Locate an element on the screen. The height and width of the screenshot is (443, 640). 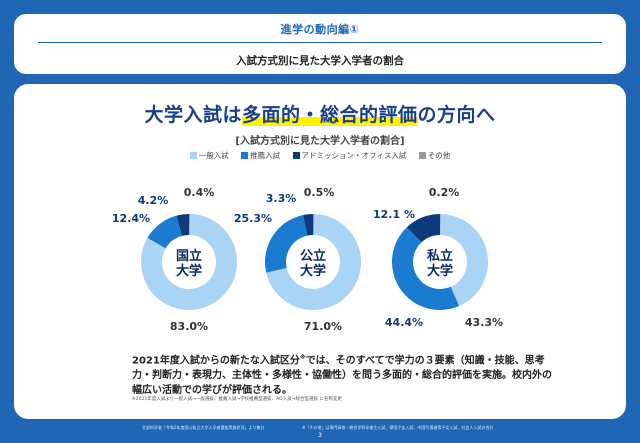
legend-item-general: 一般入試 is located at coordinates (209, 155).